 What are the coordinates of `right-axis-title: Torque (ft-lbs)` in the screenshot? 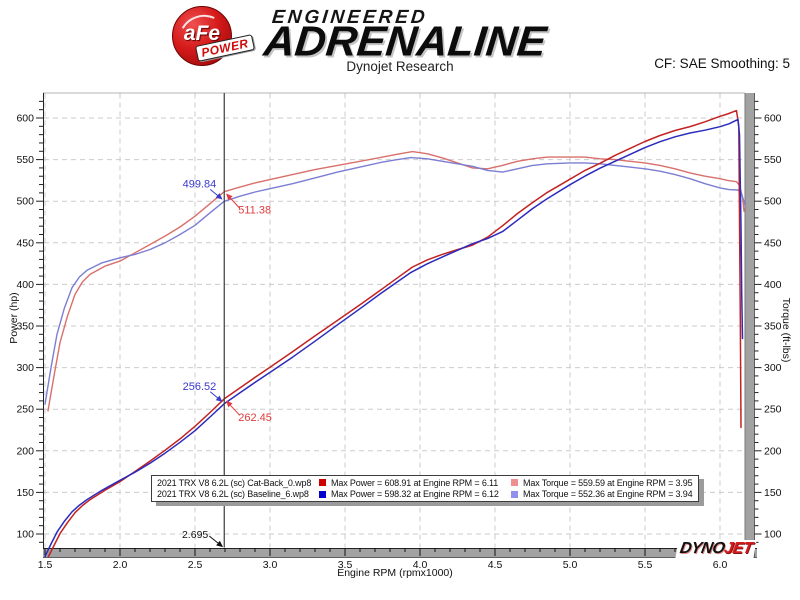 It's located at (786, 330).